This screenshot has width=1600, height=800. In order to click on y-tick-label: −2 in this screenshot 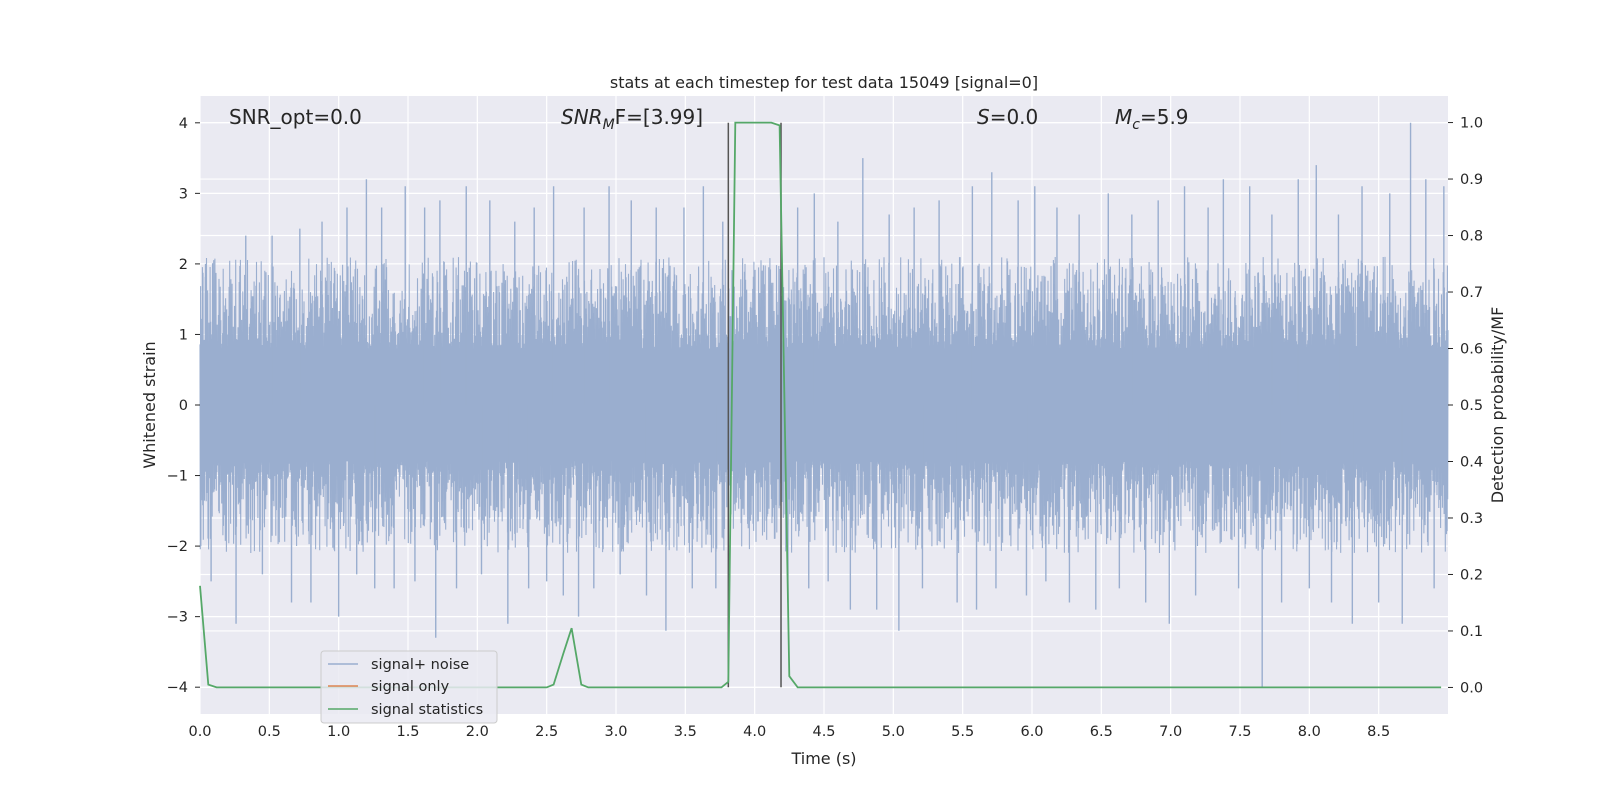, I will do `click(177, 547)`.